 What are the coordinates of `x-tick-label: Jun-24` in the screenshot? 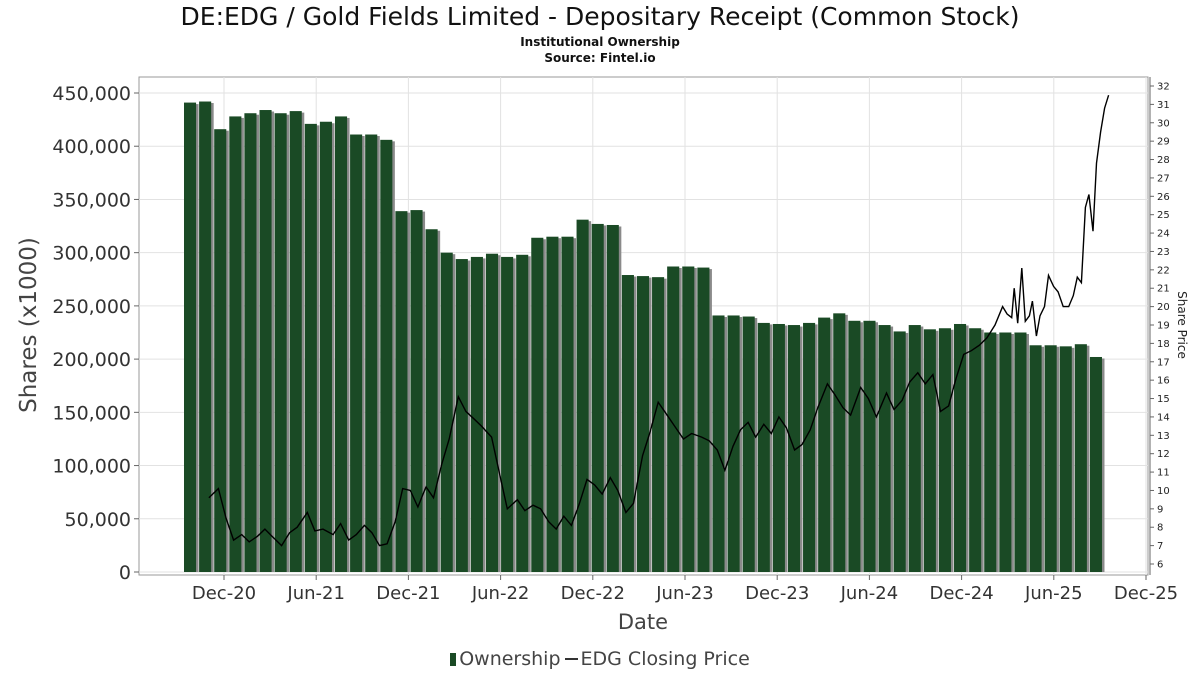 It's located at (869, 593).